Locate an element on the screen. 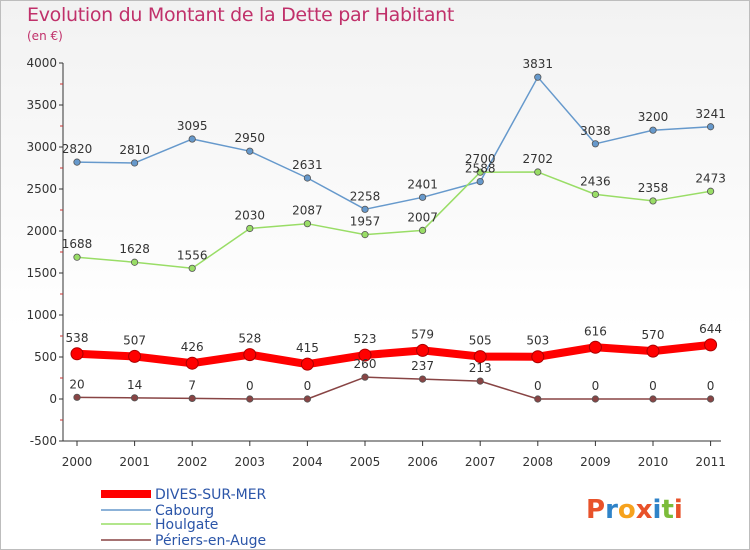 The image size is (750, 550). data-label: 7 is located at coordinates (192, 385).